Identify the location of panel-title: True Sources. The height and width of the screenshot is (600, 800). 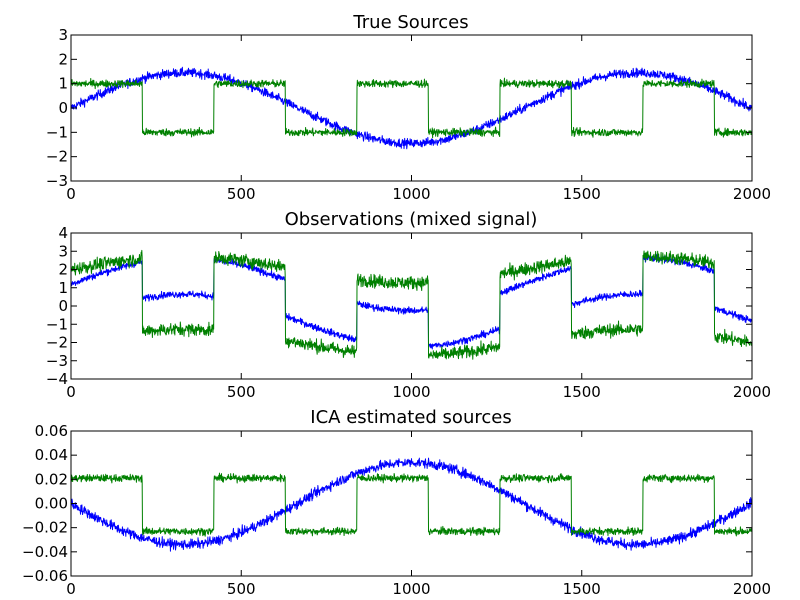
(410, 22).